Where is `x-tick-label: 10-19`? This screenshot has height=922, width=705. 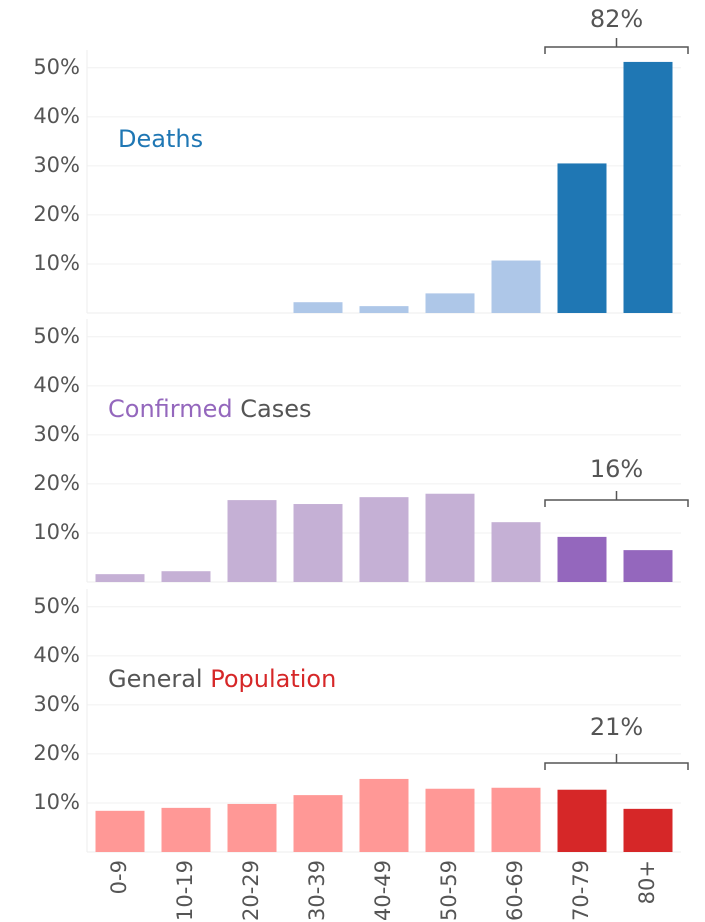
x-tick-label: 10-19 is located at coordinates (185, 890).